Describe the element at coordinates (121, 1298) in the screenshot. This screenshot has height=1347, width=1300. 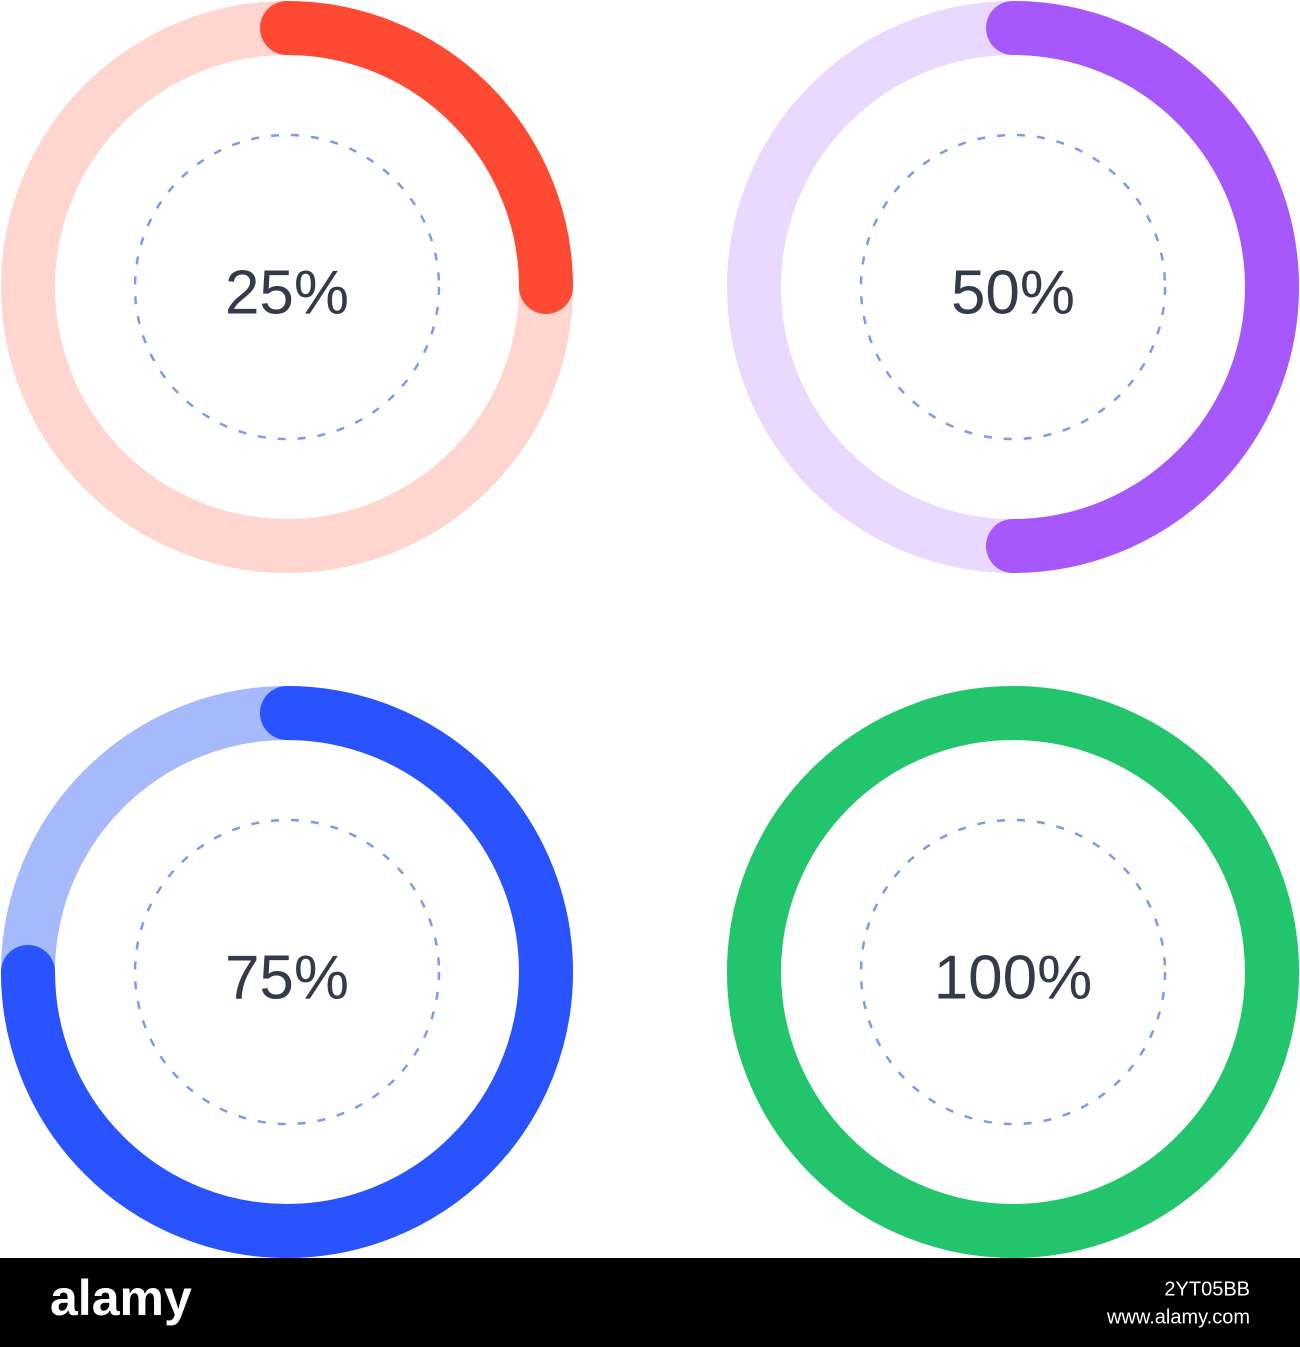
I see `brand: alamy` at that location.